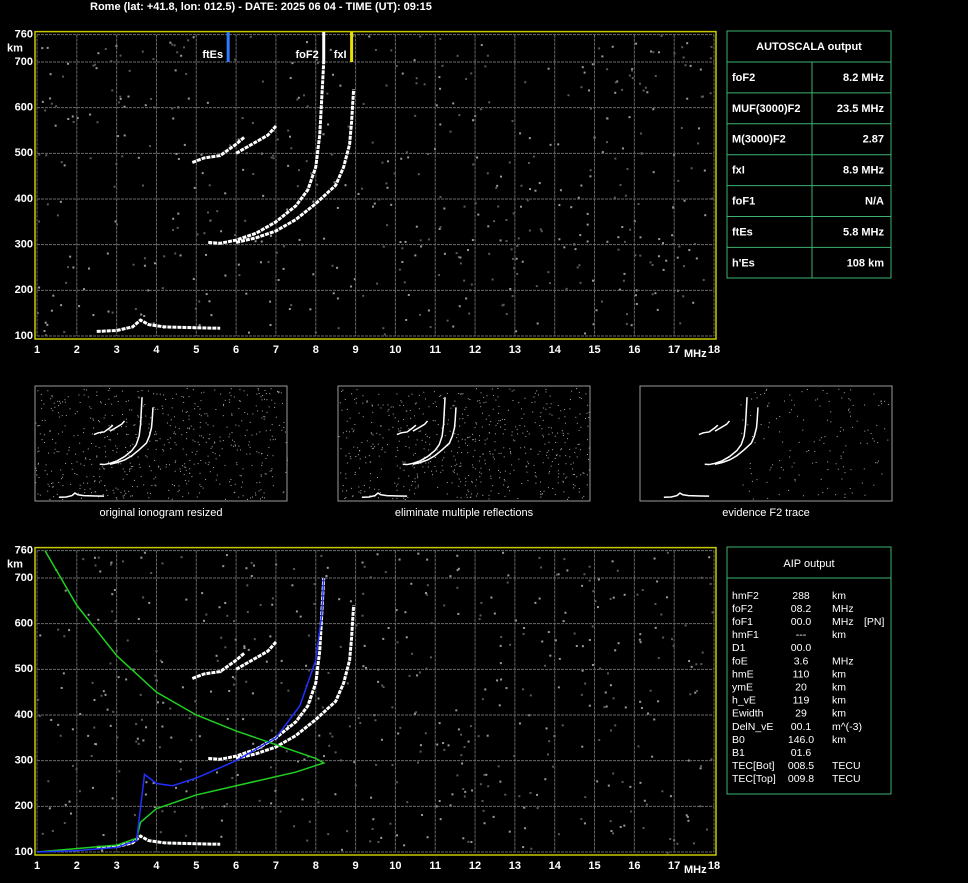  I want to click on y-tick-label: 600, so click(24, 108).